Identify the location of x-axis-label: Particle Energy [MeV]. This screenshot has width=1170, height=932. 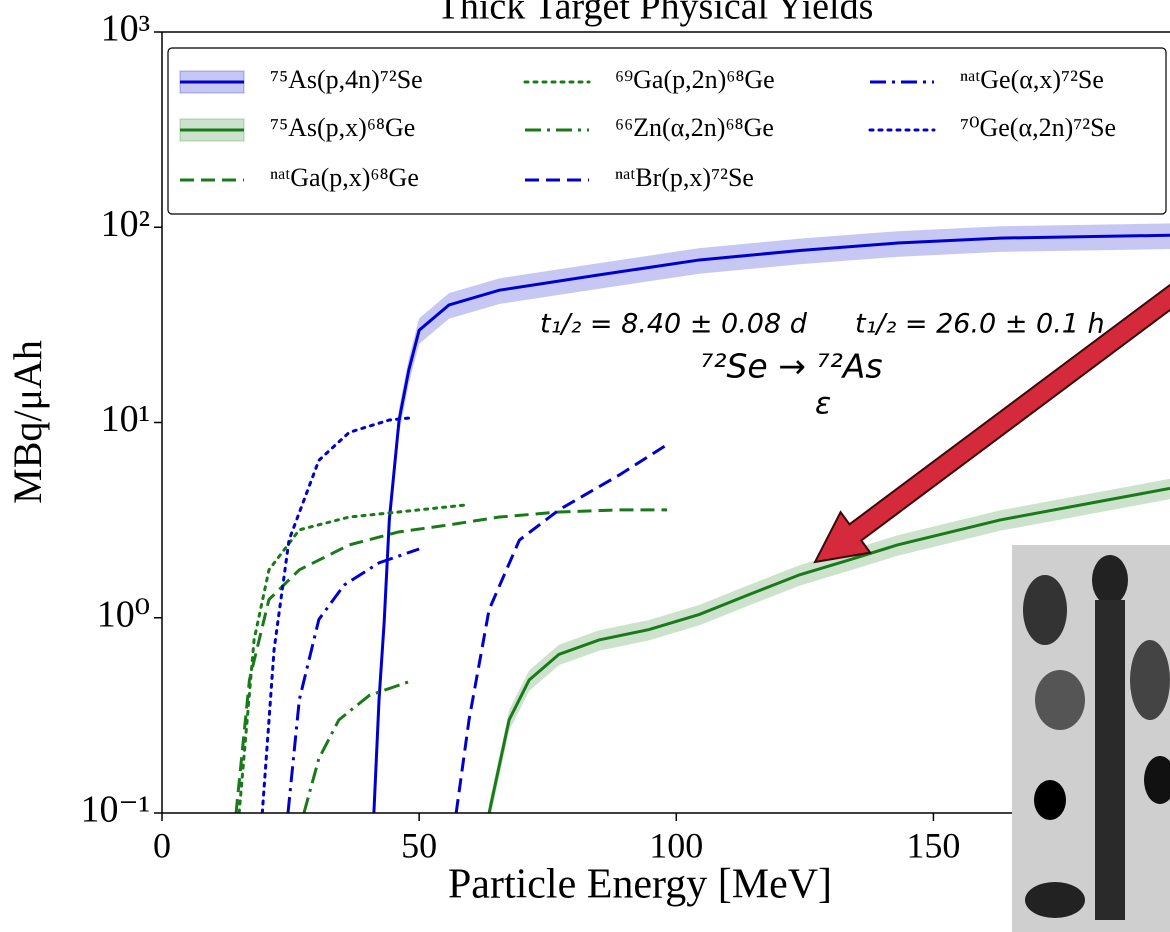
(640, 885).